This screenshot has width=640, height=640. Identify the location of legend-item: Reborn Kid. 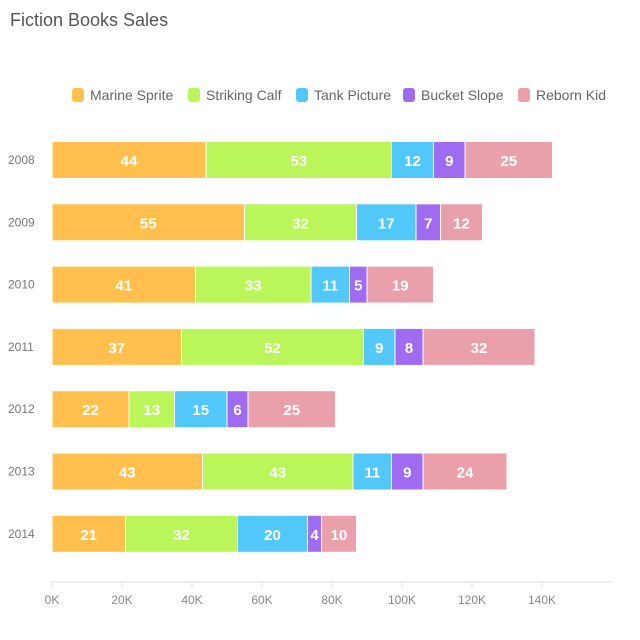
(562, 95).